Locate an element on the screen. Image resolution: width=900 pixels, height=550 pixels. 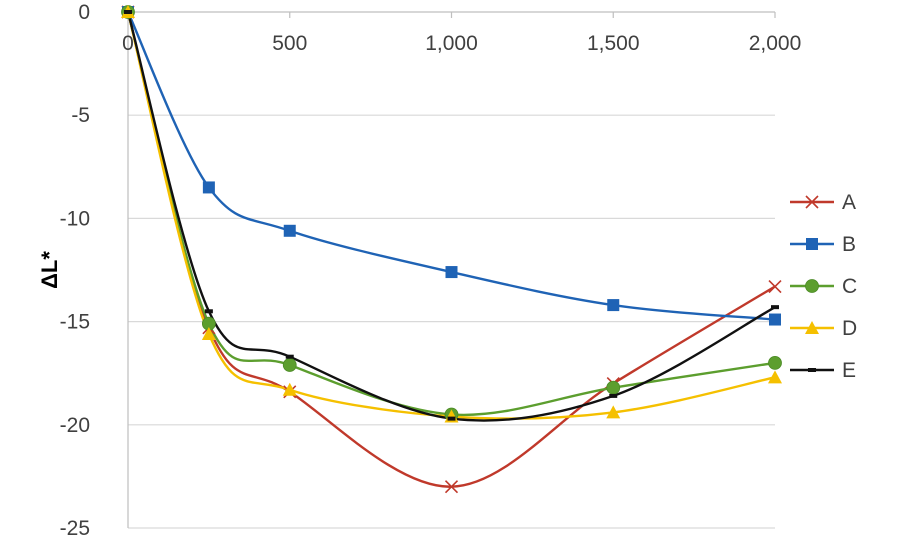
legend-marker-B is located at coordinates (812, 244).